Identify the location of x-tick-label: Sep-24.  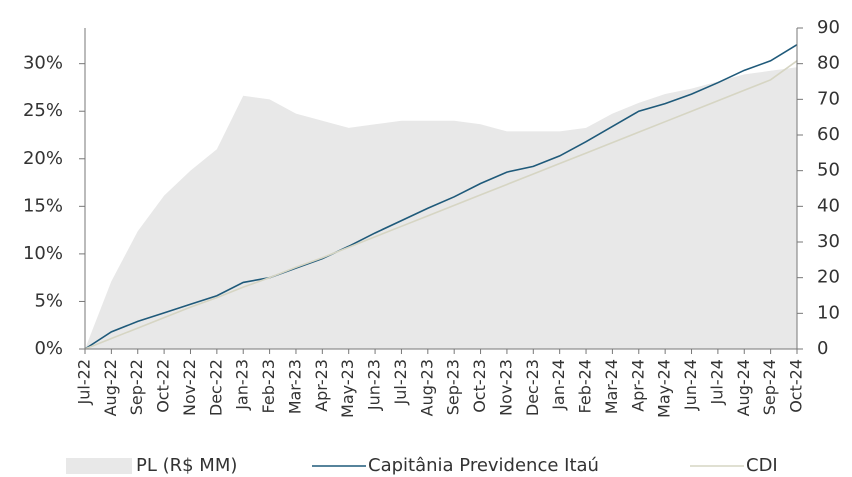
(769, 387).